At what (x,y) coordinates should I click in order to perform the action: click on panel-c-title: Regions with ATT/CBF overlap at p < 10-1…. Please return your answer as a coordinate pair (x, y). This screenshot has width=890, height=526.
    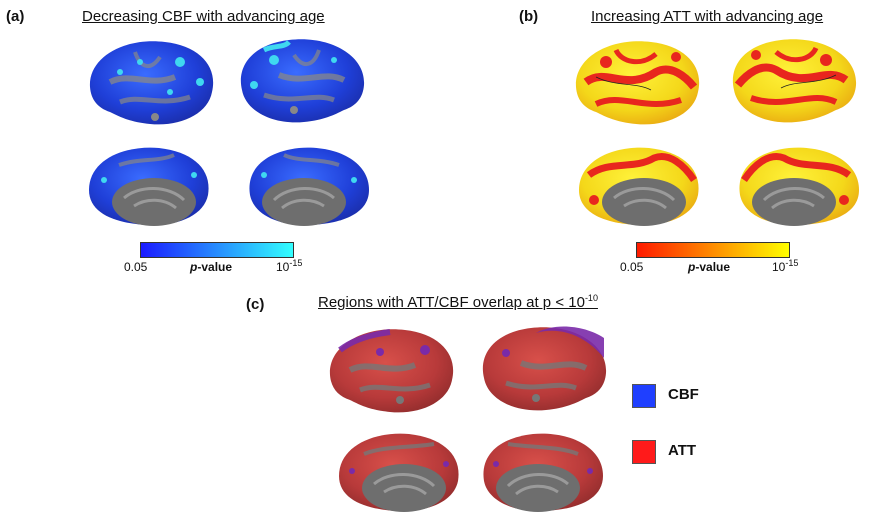
    Looking at the image, I should click on (458, 302).